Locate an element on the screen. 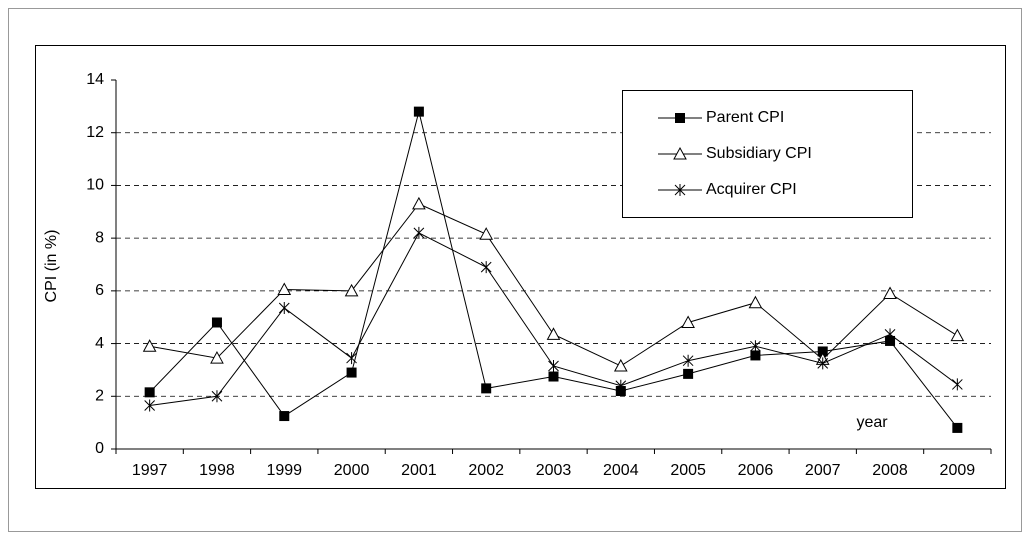 The image size is (1030, 540). y-tick-label: 0 is located at coordinates (99, 448).